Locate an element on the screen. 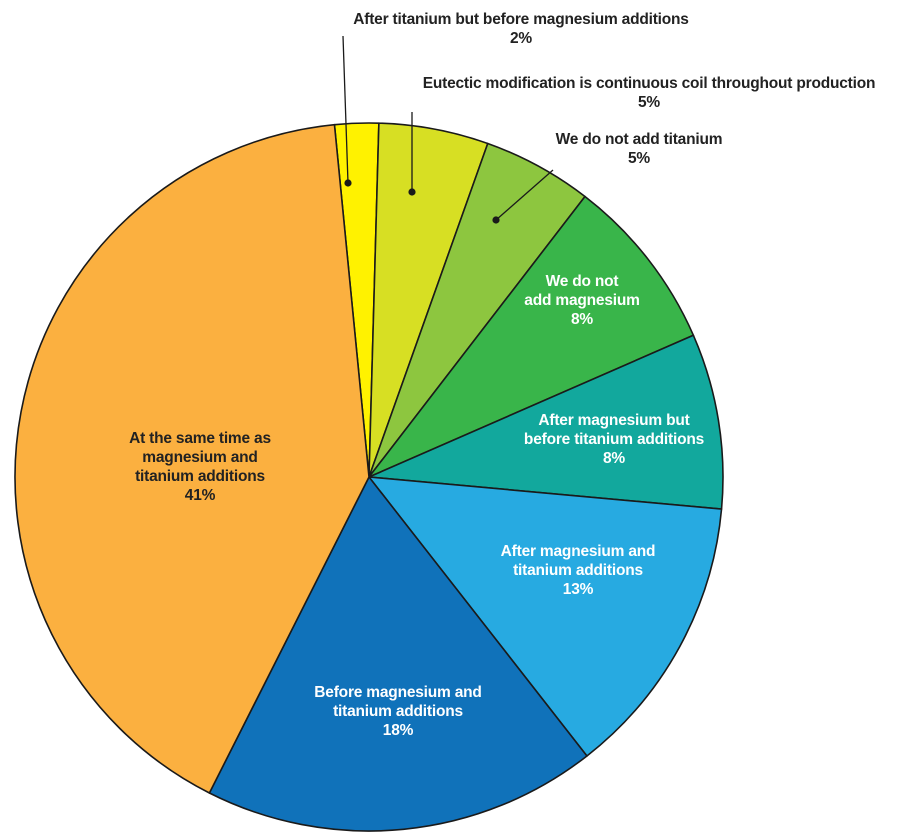 Image resolution: width=910 pixels, height=840 pixels. pie-slice-after-magnesium-and-titanium is located at coordinates (545, 616).